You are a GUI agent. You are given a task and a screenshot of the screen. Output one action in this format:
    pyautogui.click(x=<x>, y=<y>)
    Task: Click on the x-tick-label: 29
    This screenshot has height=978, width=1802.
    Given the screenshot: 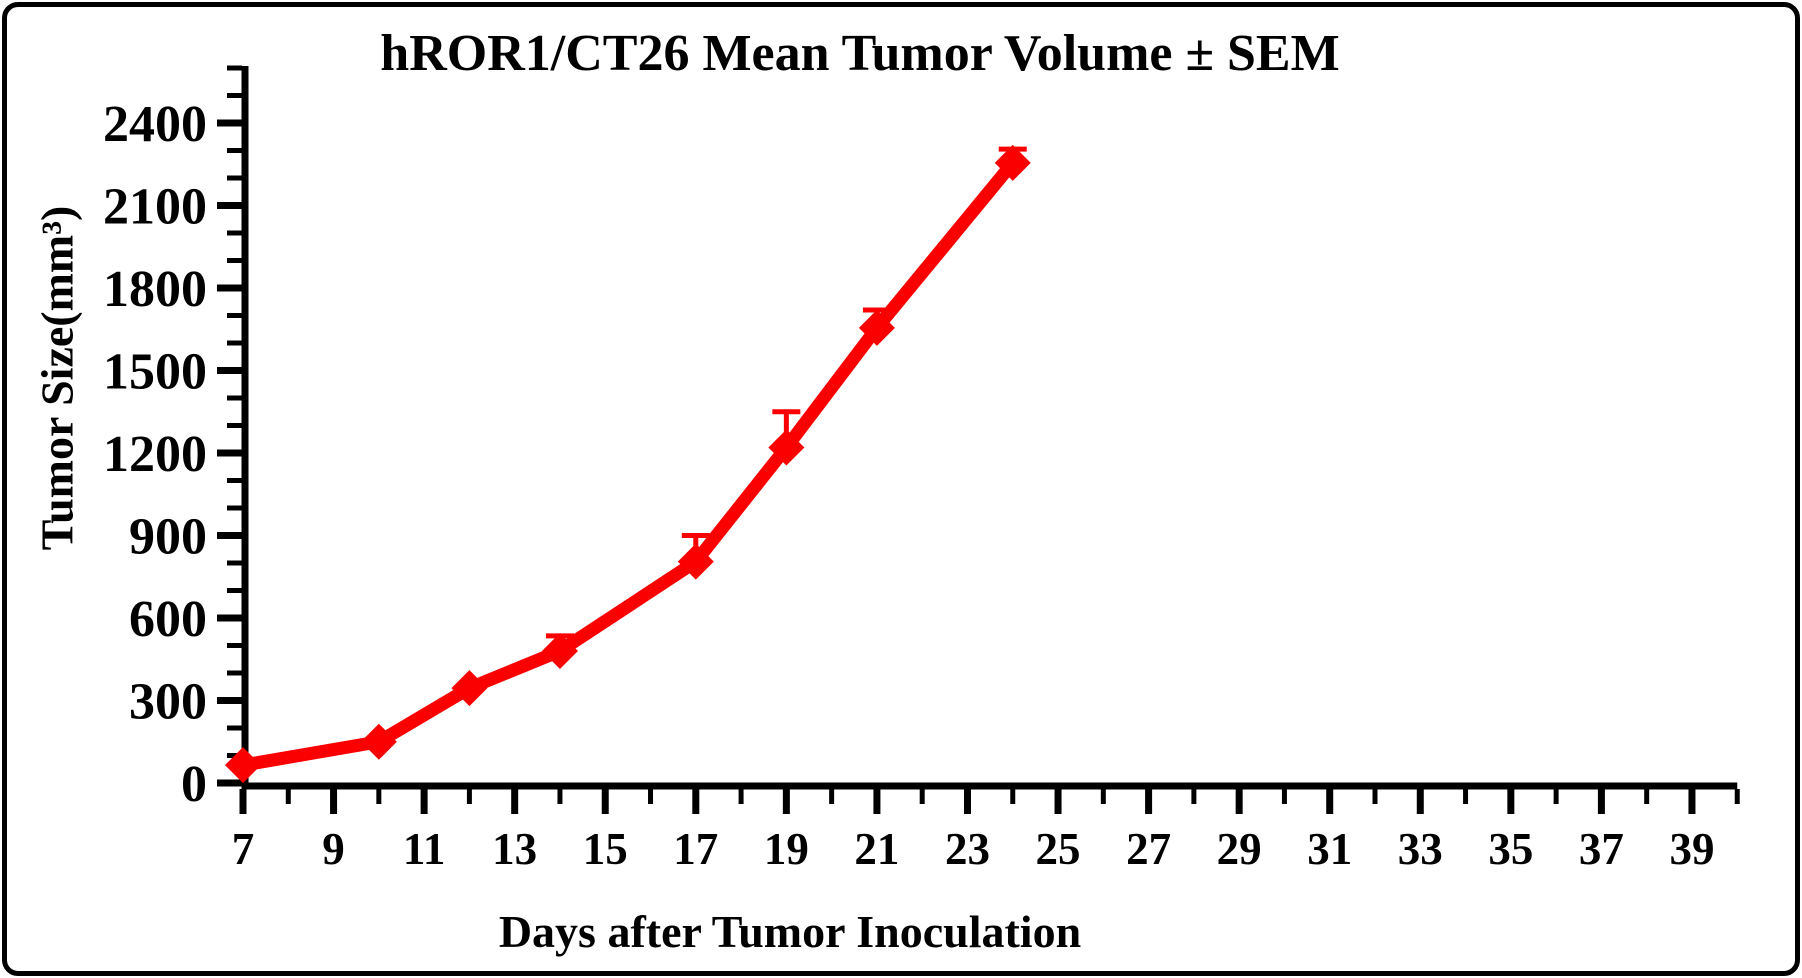 What is the action you would take?
    pyautogui.click(x=1239, y=849)
    